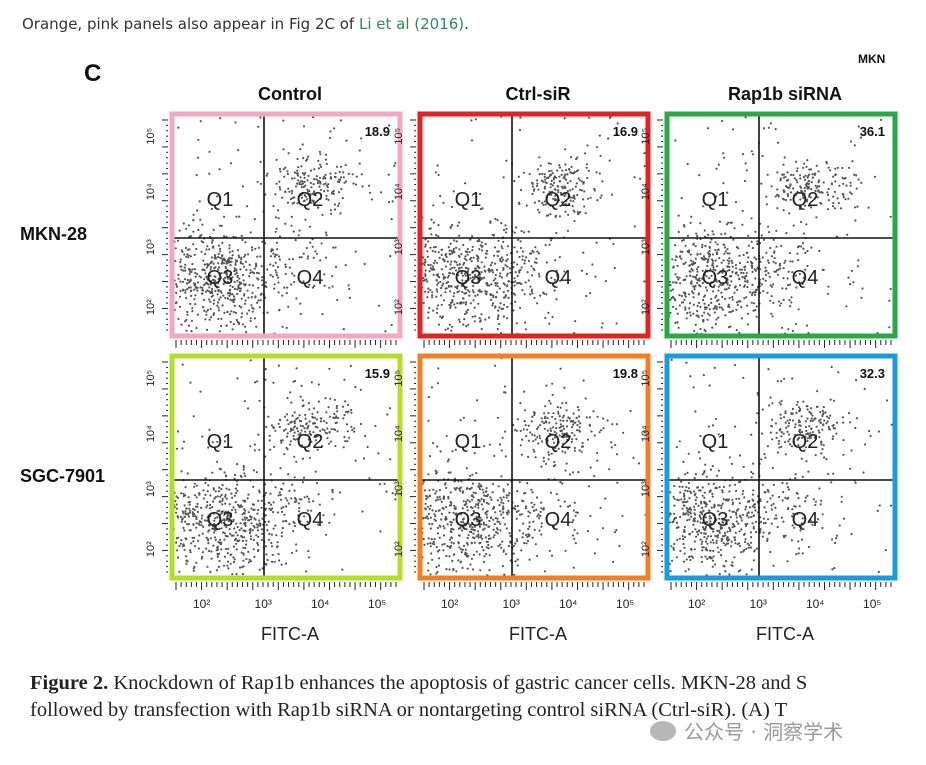  Describe the element at coordinates (290, 94) in the screenshot. I see `column-title-control: Control` at that location.